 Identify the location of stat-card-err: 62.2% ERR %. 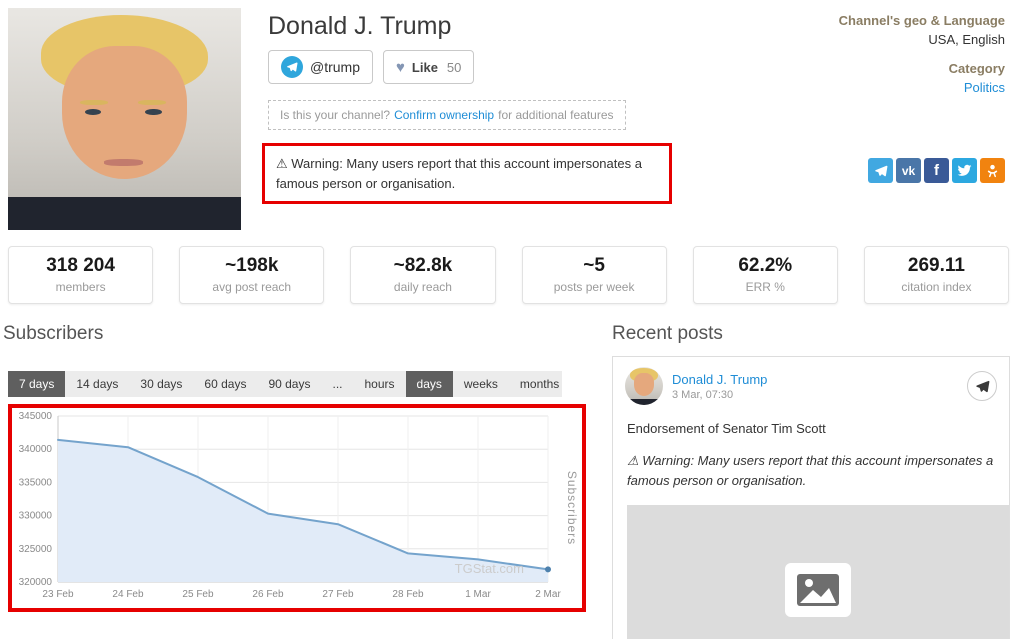
(765, 275).